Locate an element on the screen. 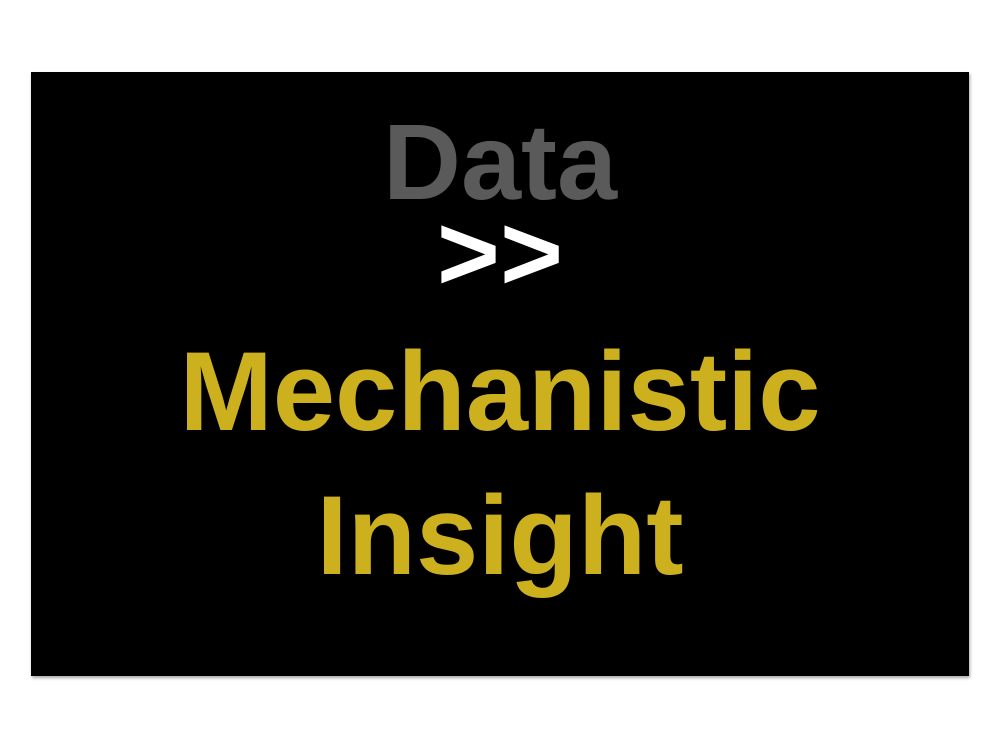  heading-data: Data is located at coordinates (500, 161).